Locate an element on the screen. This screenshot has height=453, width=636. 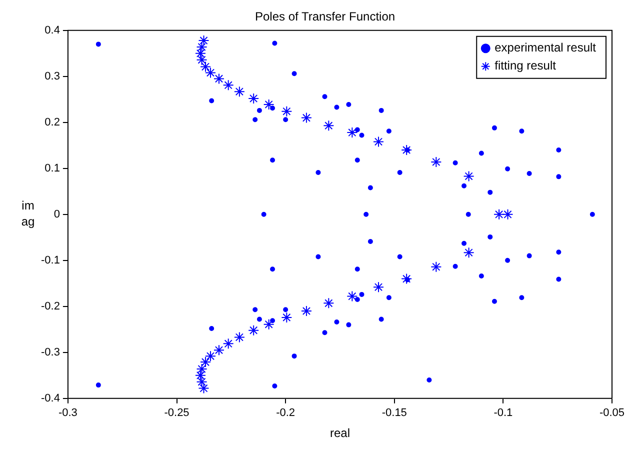
x-tick-label: -0.05 is located at coordinates (612, 413).